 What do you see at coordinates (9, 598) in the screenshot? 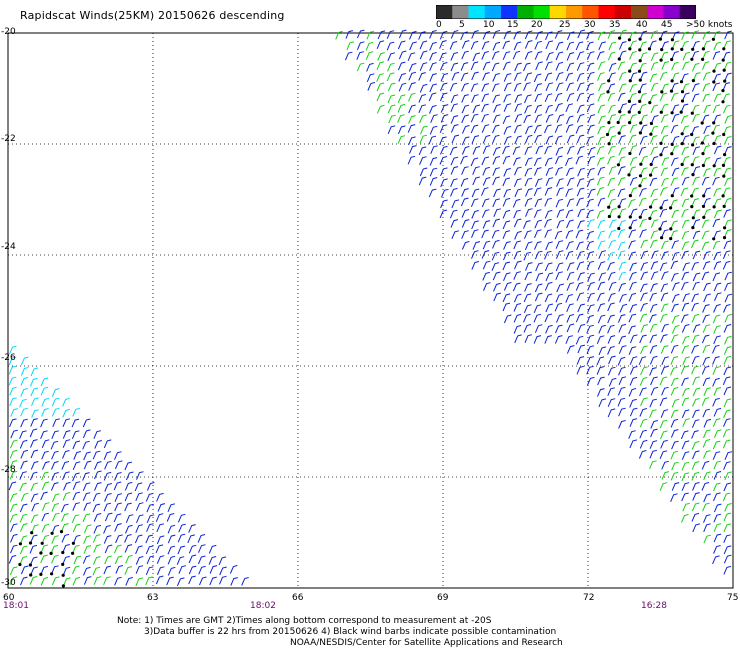
I see `lon-tick: 60` at bounding box center [9, 598].